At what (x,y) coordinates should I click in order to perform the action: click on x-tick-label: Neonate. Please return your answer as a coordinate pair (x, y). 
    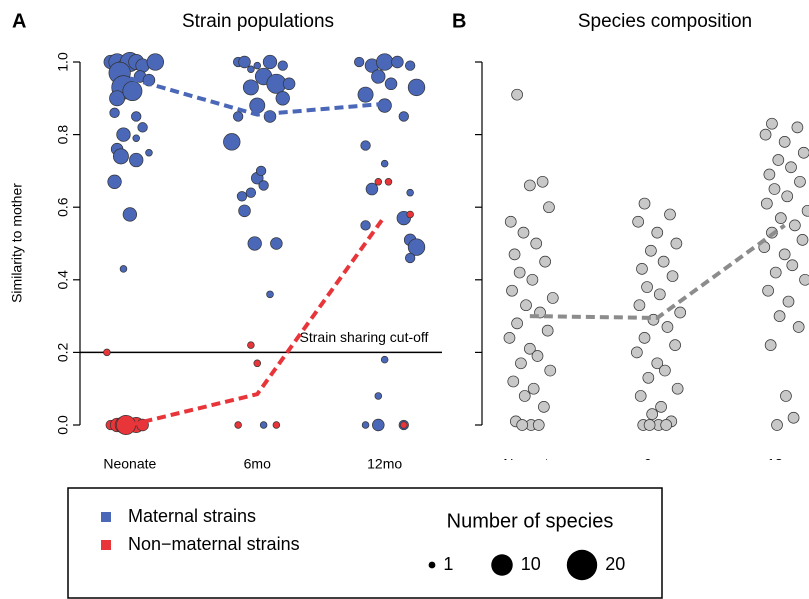
    Looking at the image, I should click on (129, 464).